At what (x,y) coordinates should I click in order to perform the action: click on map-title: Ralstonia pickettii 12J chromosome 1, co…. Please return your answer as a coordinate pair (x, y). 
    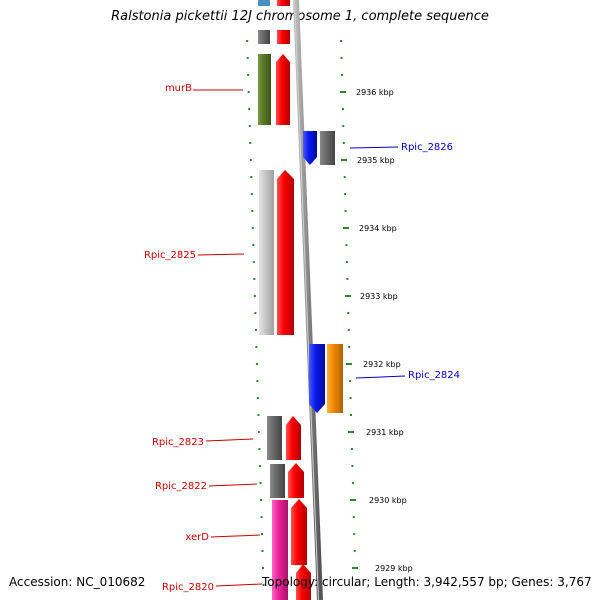
    Looking at the image, I should click on (300, 16).